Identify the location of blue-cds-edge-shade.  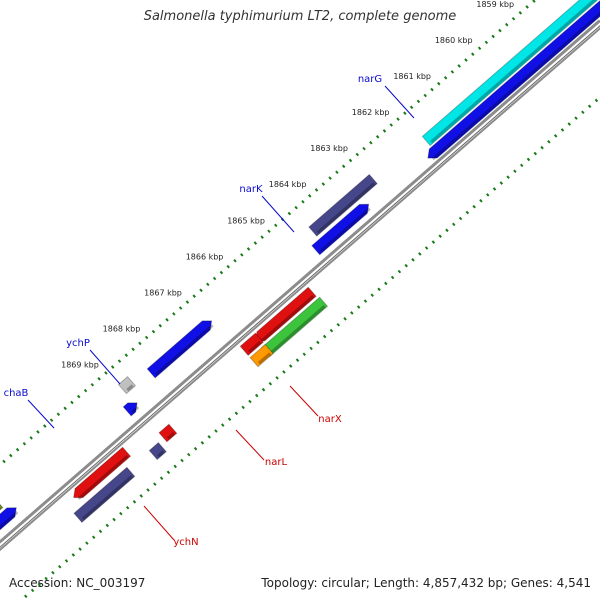
(9, 520).